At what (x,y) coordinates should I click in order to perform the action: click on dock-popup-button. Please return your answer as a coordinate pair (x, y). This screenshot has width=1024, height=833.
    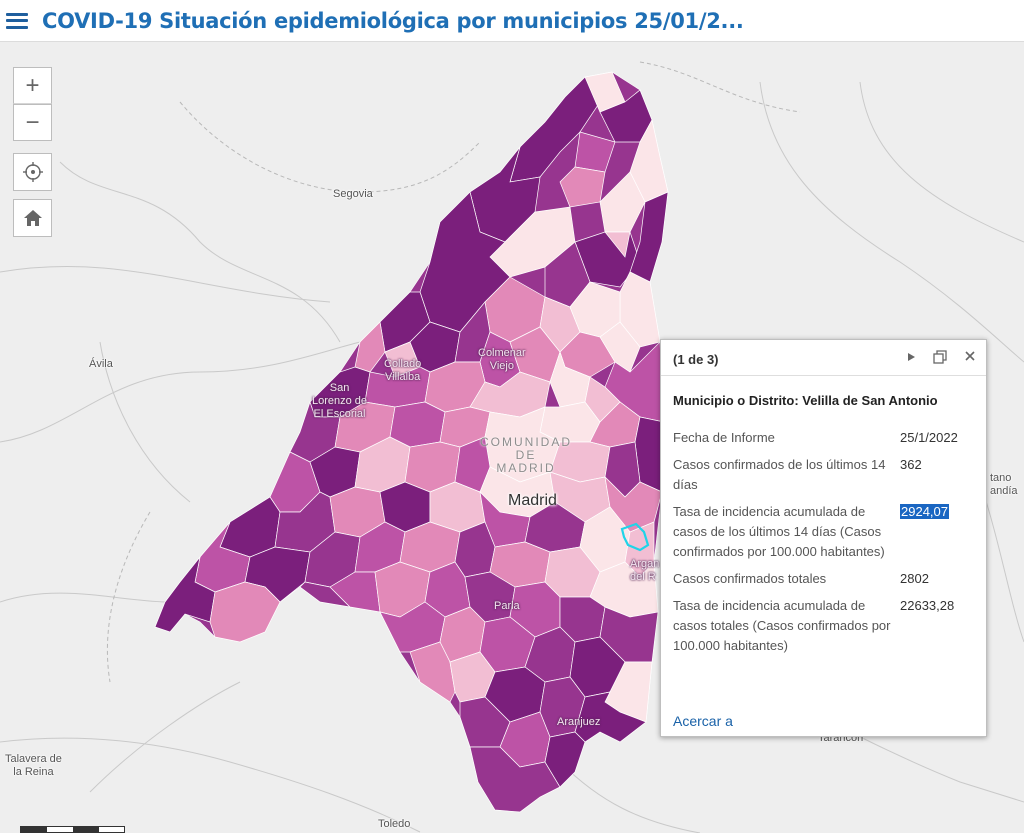
    Looking at the image, I should click on (940, 358).